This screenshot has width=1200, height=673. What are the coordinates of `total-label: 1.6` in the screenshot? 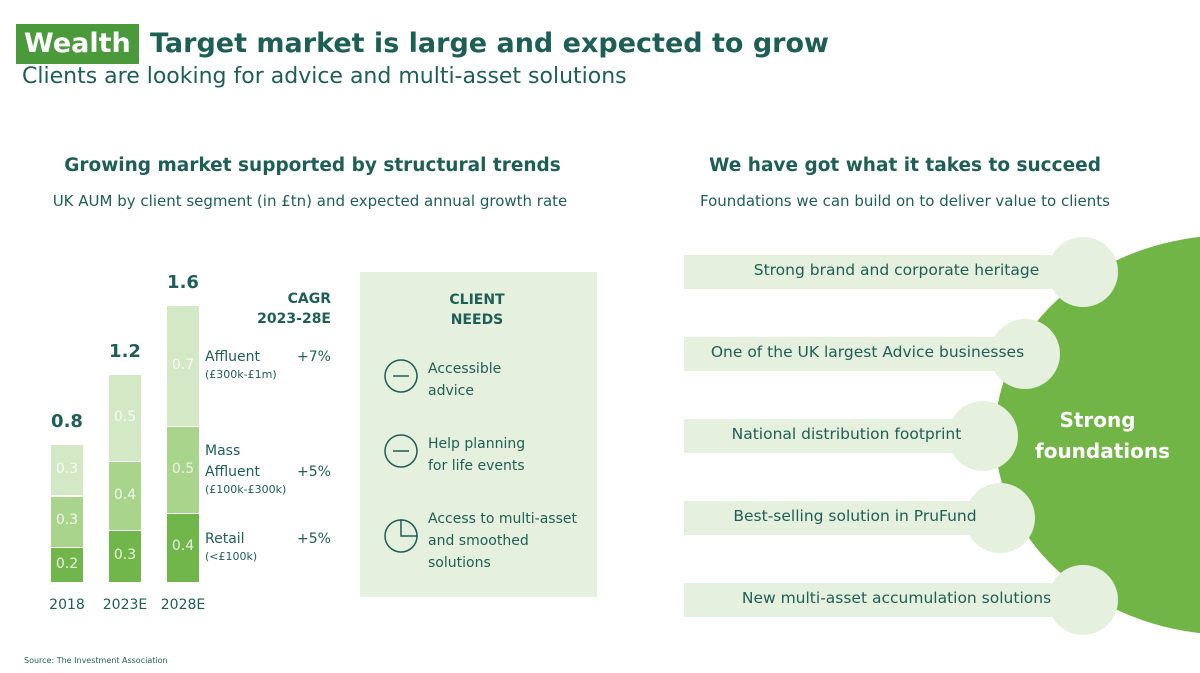 It's located at (183, 283).